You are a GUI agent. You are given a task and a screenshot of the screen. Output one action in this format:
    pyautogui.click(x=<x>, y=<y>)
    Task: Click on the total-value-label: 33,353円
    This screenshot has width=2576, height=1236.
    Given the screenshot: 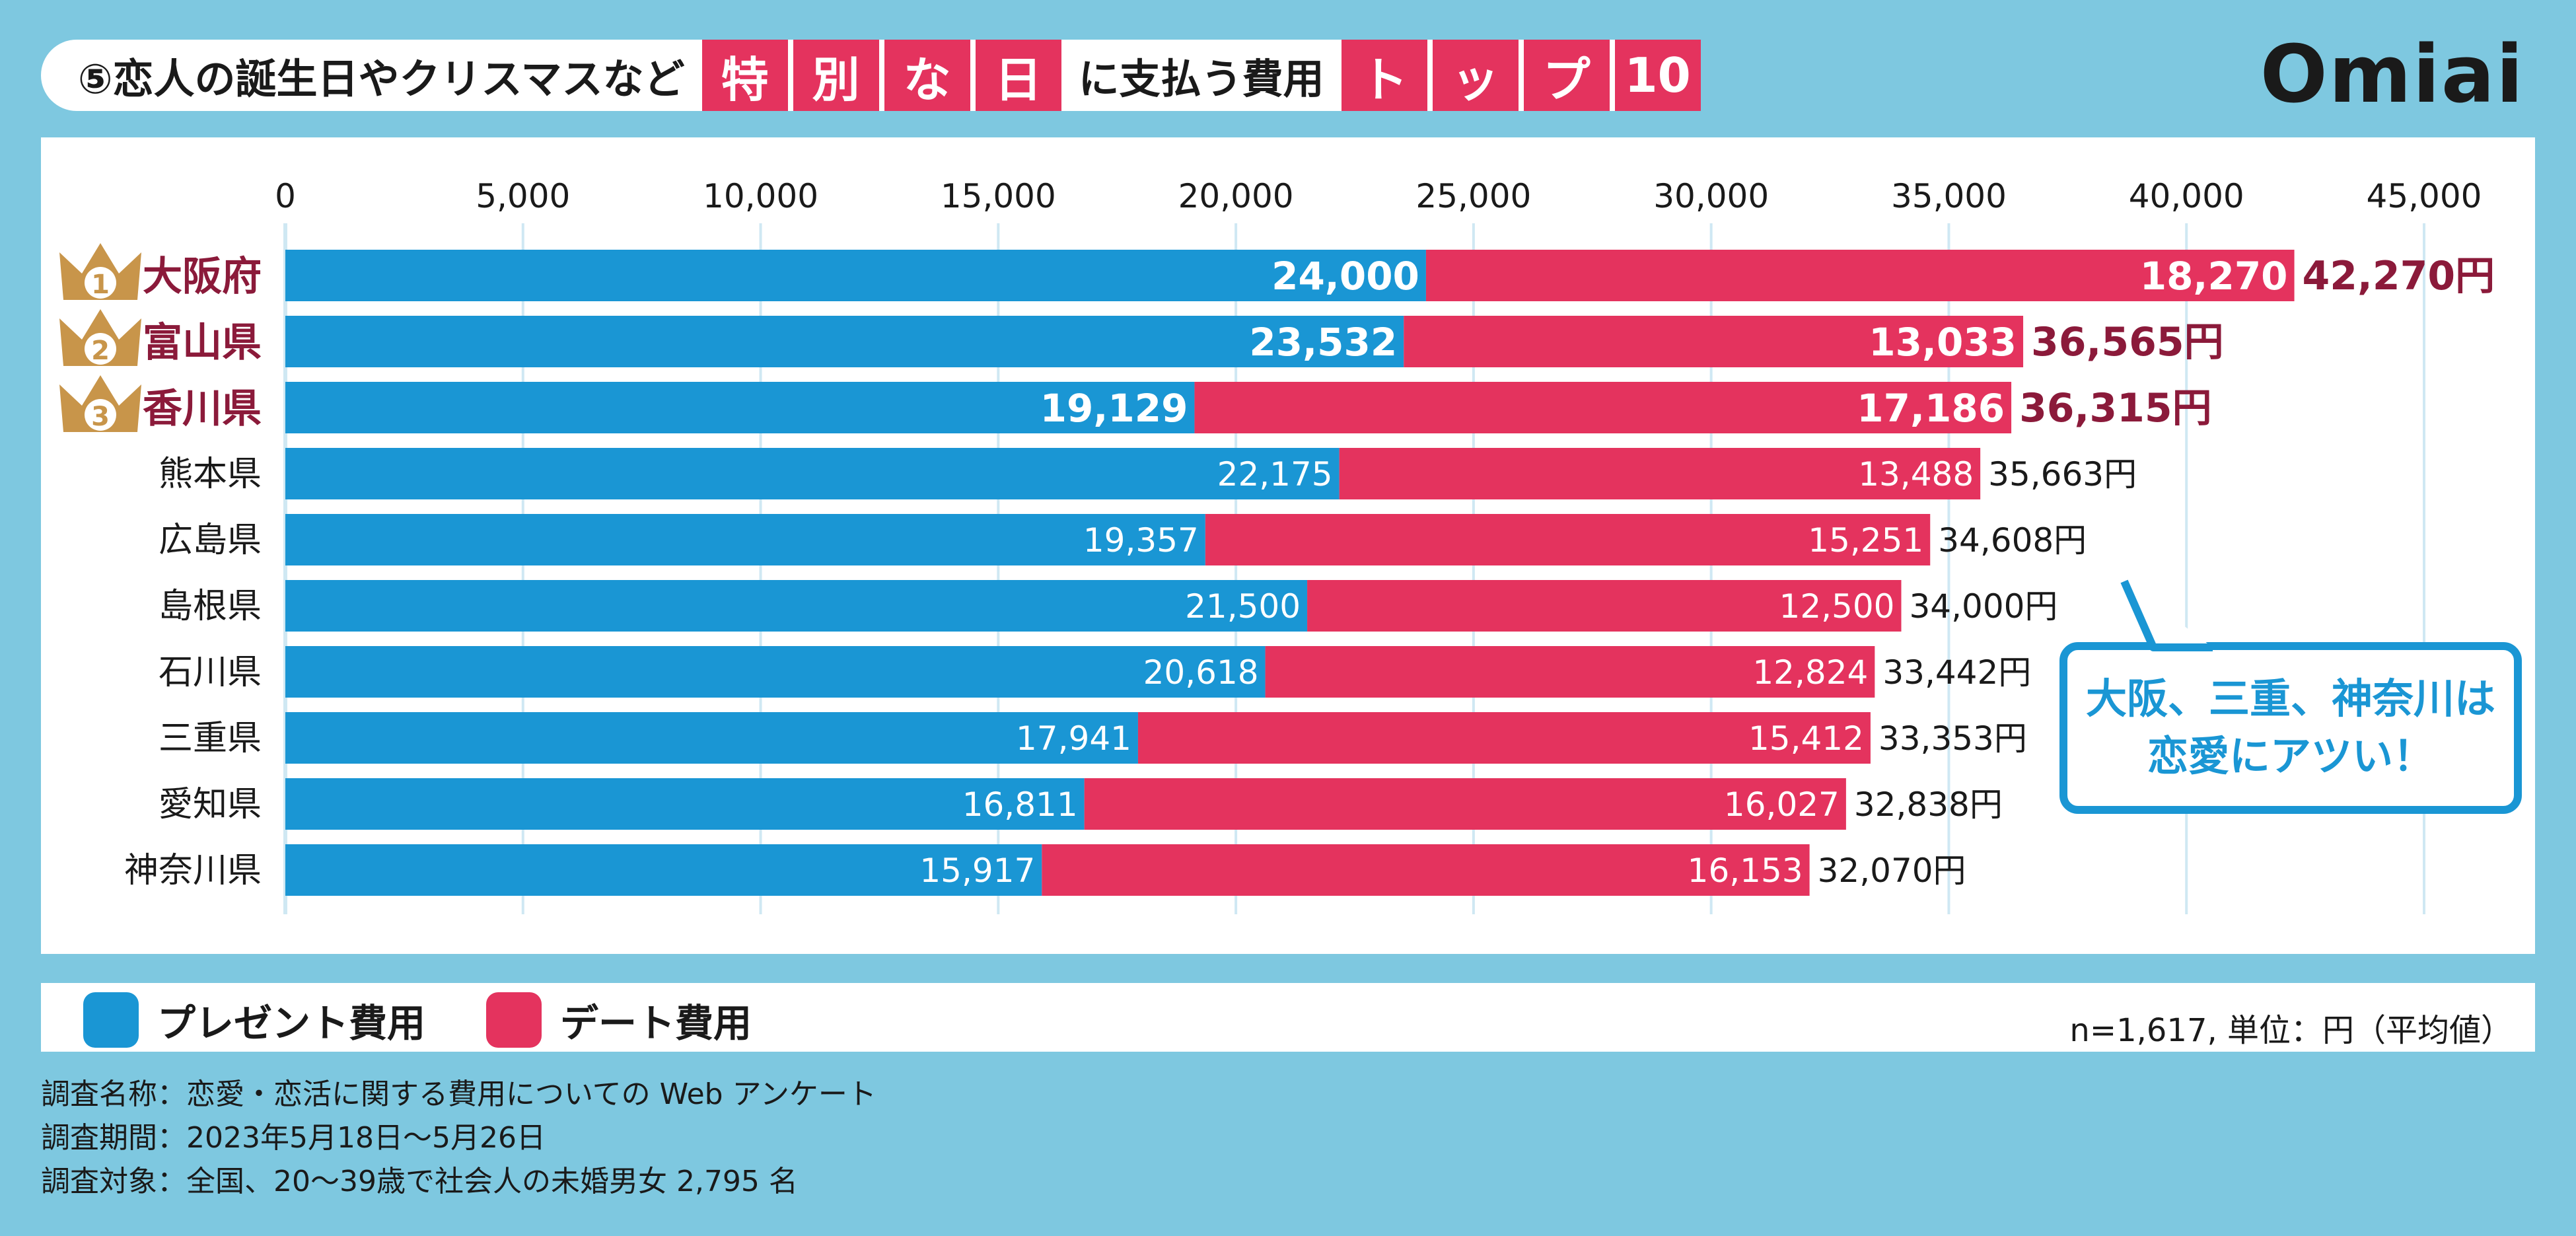 What is the action you would take?
    pyautogui.click(x=1952, y=738)
    